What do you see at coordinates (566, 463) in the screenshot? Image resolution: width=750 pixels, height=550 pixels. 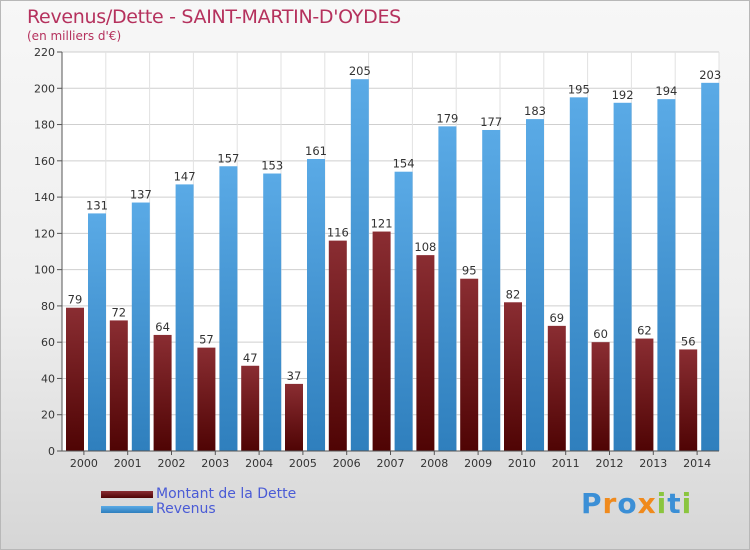 I see `x-tick-label-2011: 2011` at bounding box center [566, 463].